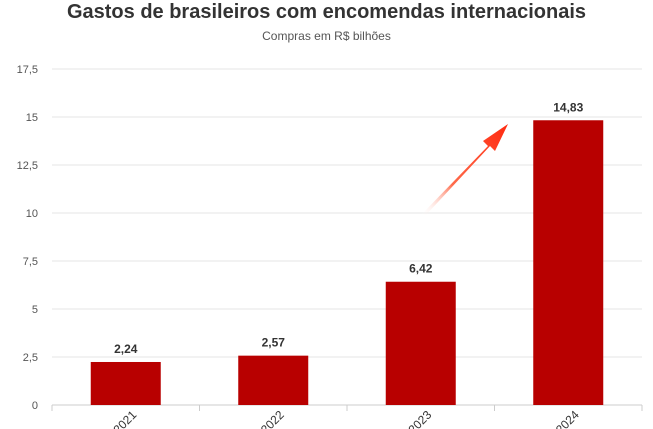 The width and height of the screenshot is (653, 429). Describe the element at coordinates (272, 418) in the screenshot. I see `x-category-label: 2022` at that location.